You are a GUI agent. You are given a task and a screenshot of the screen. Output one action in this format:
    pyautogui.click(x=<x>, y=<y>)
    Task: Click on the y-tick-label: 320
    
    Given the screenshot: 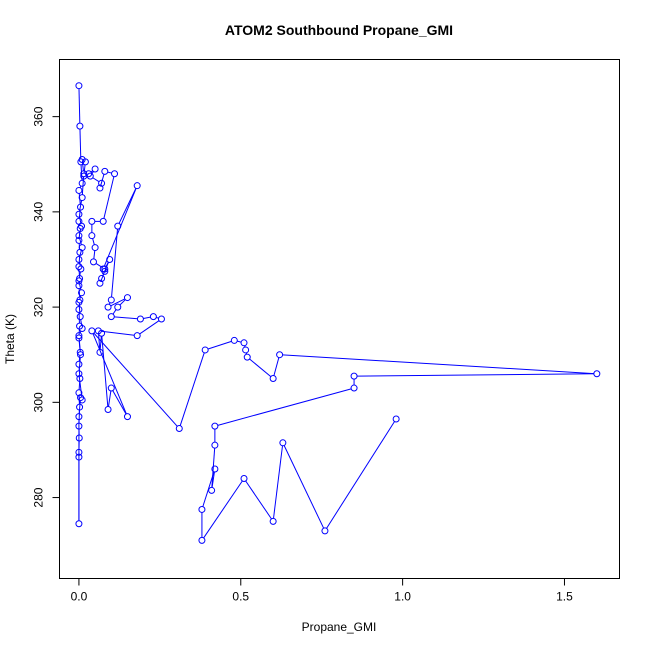 What is the action you would take?
    pyautogui.click(x=39, y=307)
    